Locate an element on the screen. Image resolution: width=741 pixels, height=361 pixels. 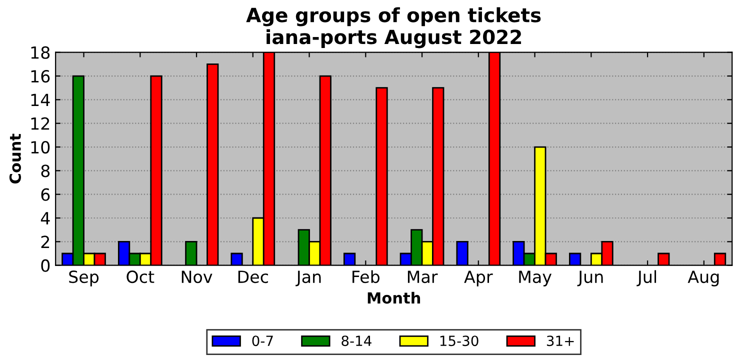
y-tick-label: 16 is located at coordinates (40, 76).